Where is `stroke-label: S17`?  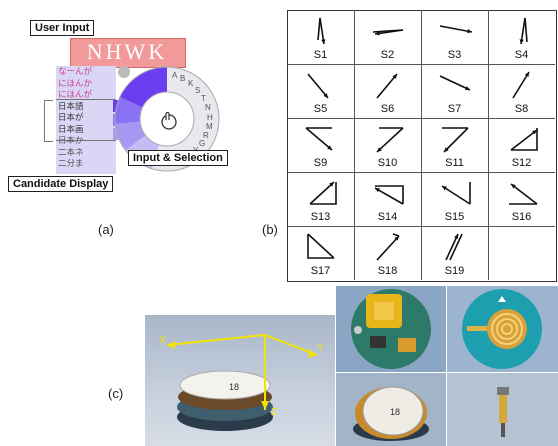 stroke-label: S17 is located at coordinates (320, 271).